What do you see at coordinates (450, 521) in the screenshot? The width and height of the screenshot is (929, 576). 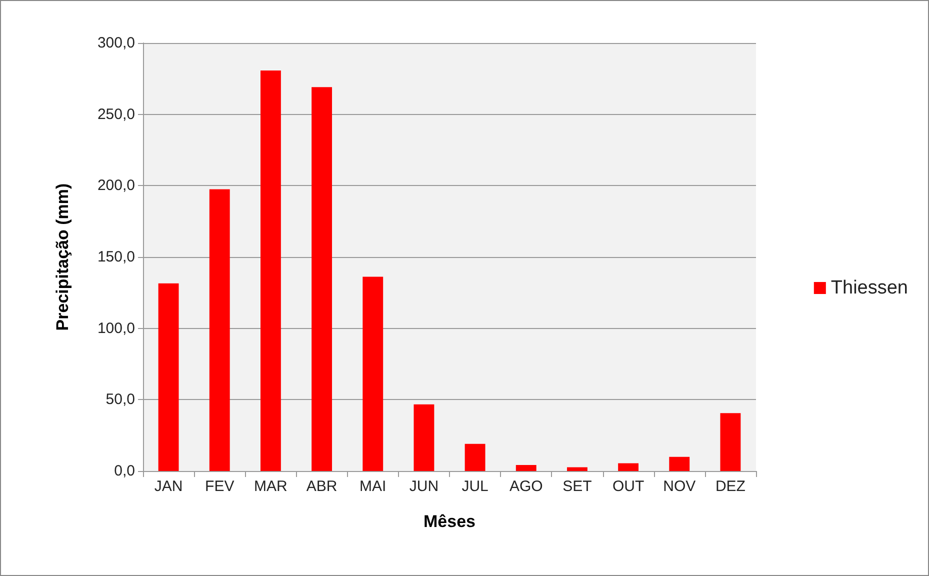 I see `x-axis-title: Mêses` at bounding box center [450, 521].